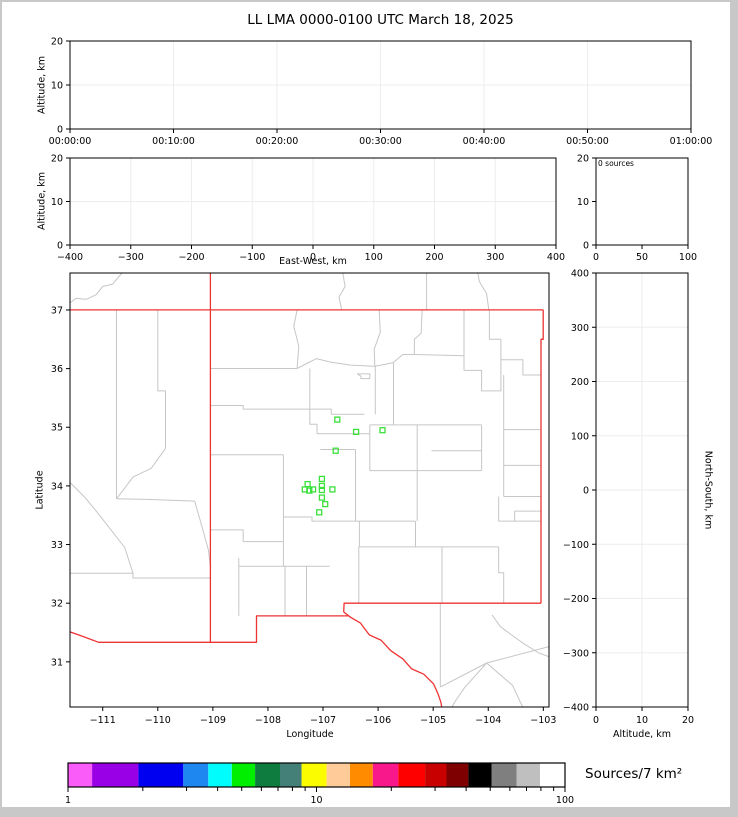 The image size is (738, 817). Describe the element at coordinates (642, 257) in the screenshot. I see `tick-label: 50` at that location.